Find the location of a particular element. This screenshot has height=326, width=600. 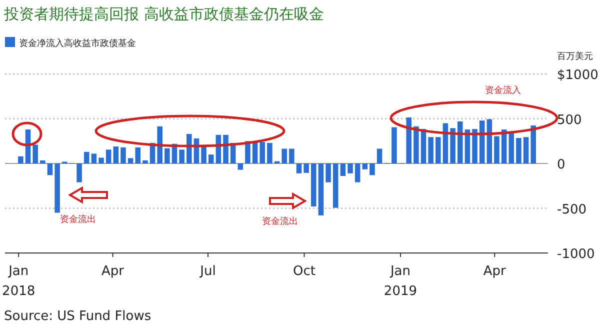

x-tick-label: Oct is located at coordinates (304, 271).